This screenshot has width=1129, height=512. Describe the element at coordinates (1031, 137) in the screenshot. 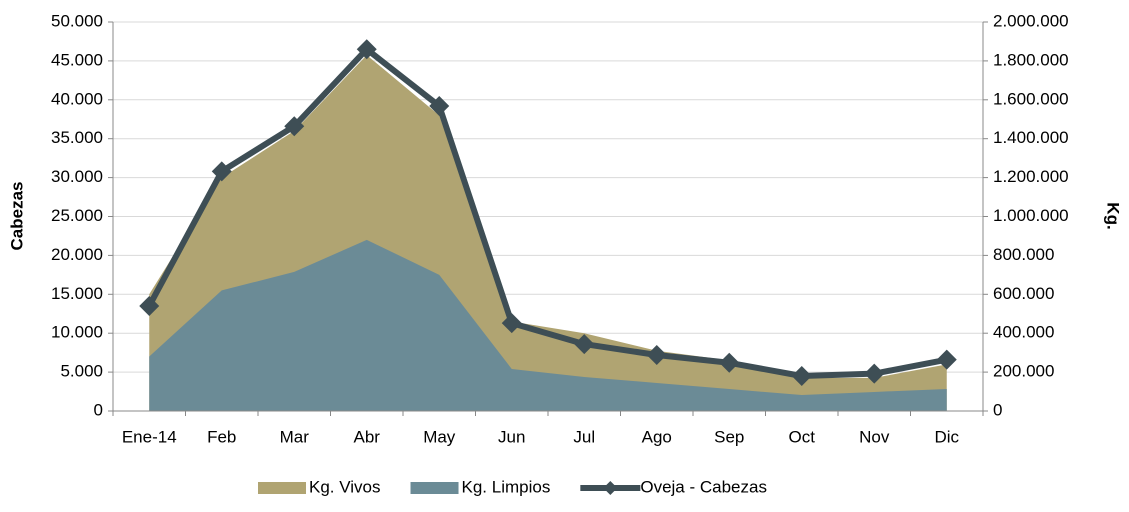

I see `y2-tick-label: 1.400.000` at that location.